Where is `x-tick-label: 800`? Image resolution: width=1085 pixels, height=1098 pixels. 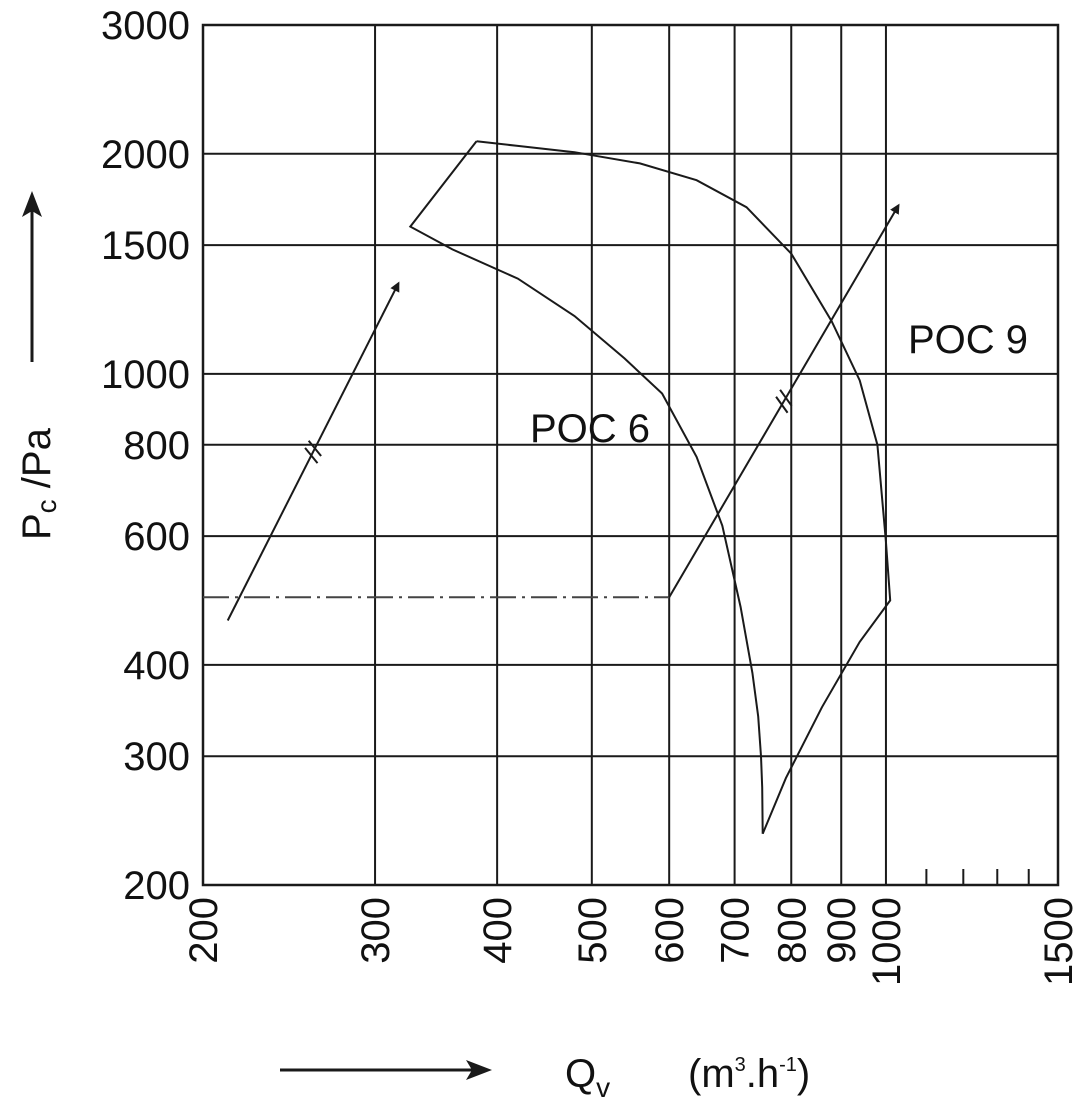
x-tick-label: 800 is located at coordinates (792, 930).